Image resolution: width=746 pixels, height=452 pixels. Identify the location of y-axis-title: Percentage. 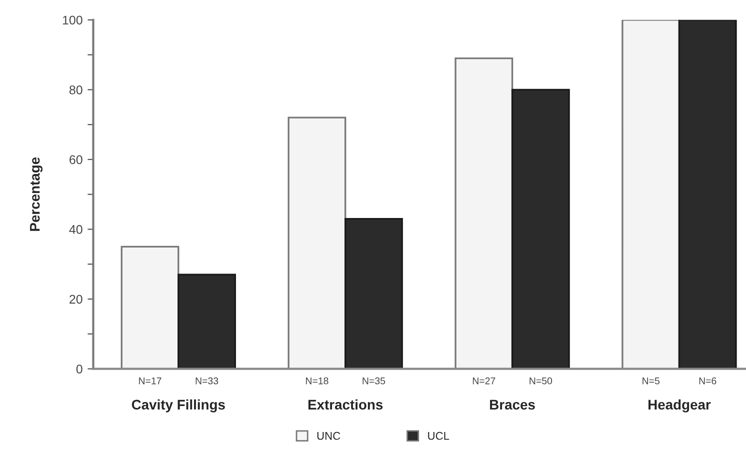
(36, 194).